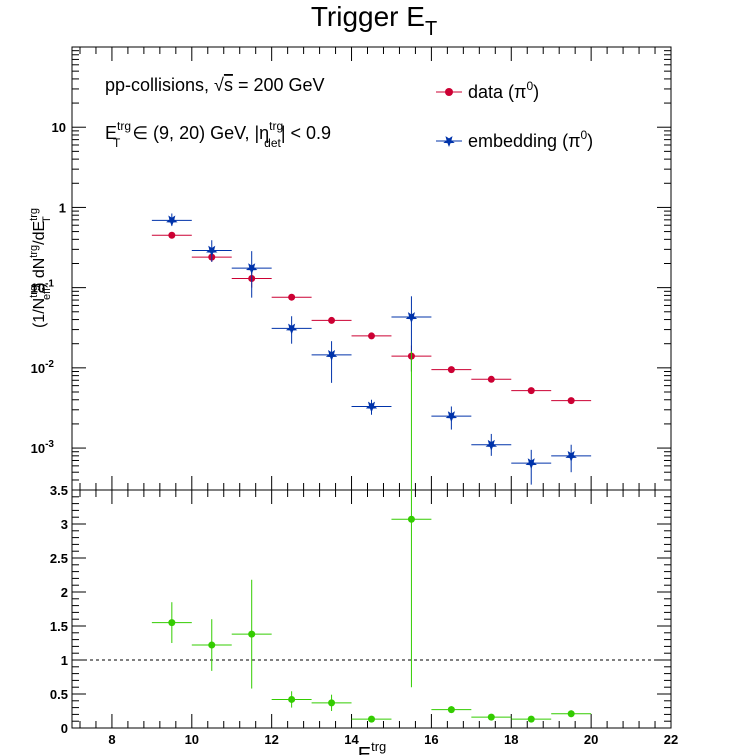 The image size is (748, 755). What do you see at coordinates (272, 143) in the screenshot?
I see `annot-eta-sub: det` at bounding box center [272, 143].